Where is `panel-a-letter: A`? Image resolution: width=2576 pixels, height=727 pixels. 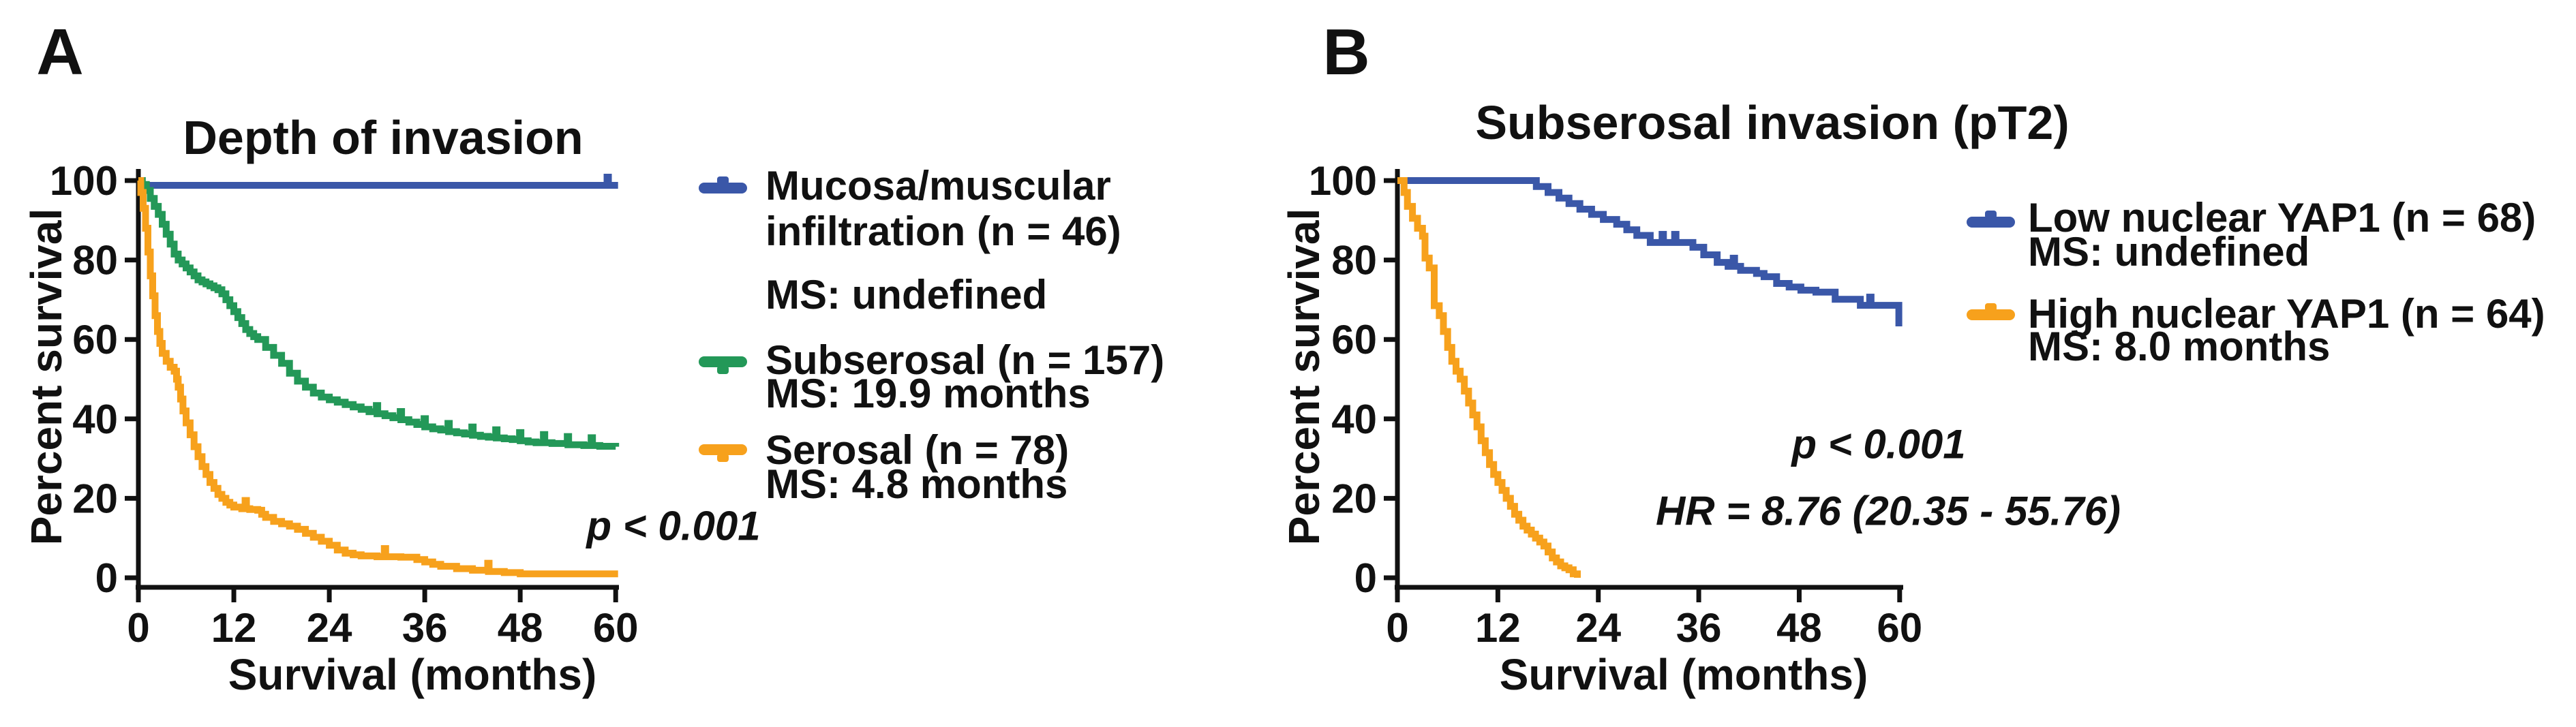
panel-a-letter: A is located at coordinates (60, 52).